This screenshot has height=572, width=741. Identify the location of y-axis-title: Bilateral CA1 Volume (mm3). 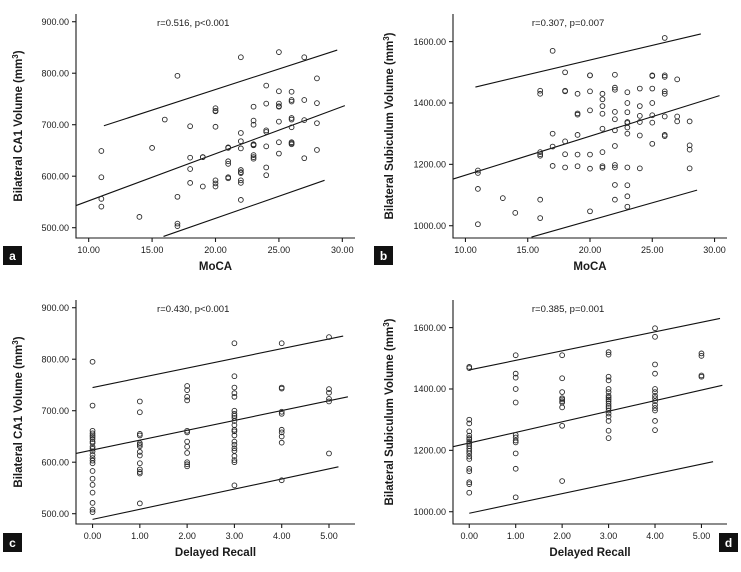
(18, 125).